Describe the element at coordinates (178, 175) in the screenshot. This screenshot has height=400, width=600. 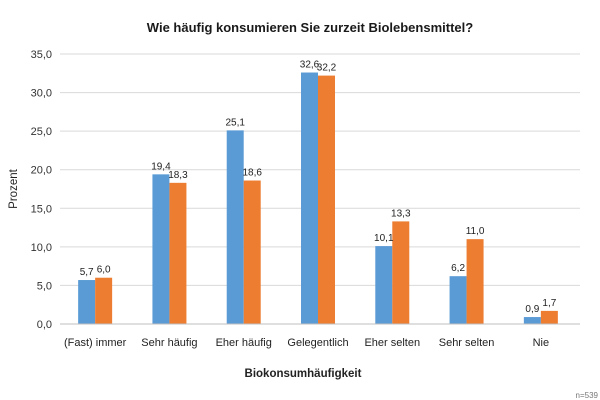
I see `data-label: 18,3` at that location.